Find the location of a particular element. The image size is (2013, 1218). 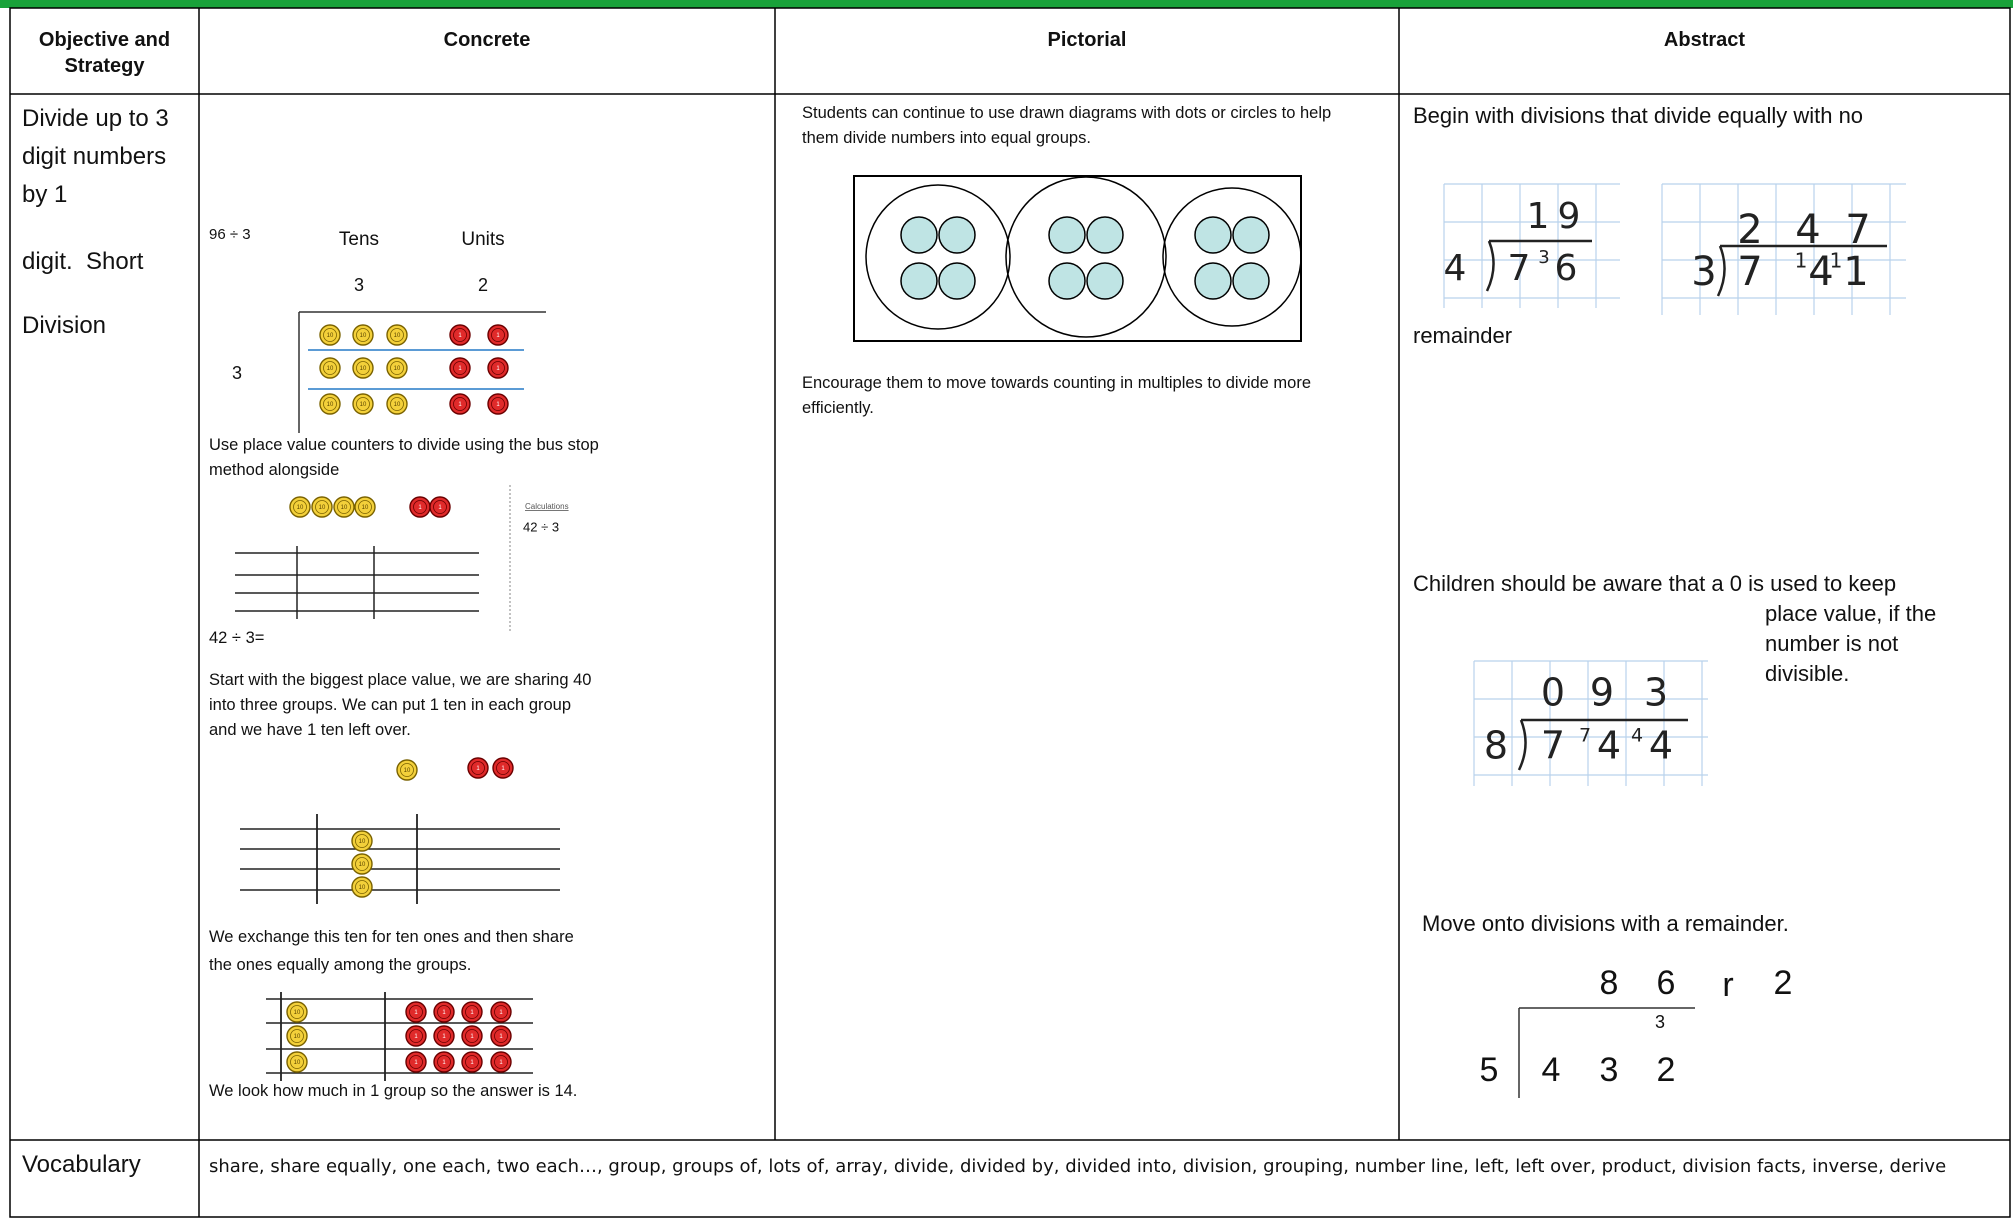

divisor: 5 is located at coordinates (1489, 1070).